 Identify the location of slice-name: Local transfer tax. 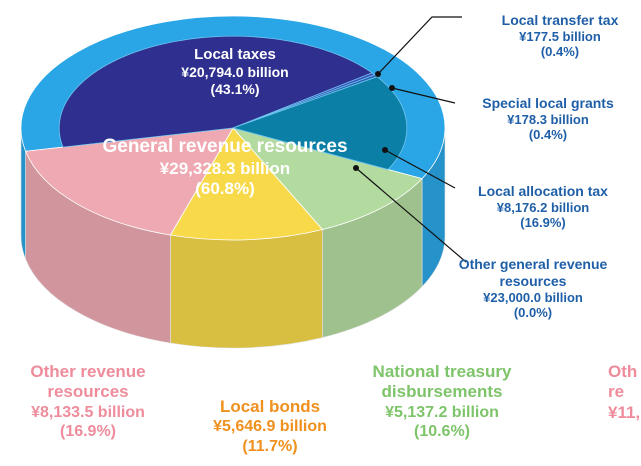
(560, 20).